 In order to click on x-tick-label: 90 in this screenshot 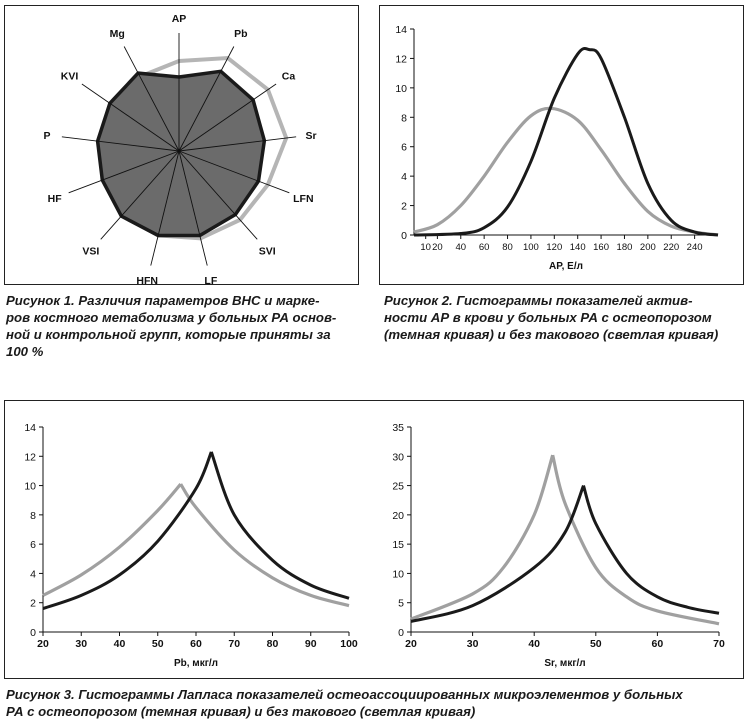, I will do `click(311, 644)`.